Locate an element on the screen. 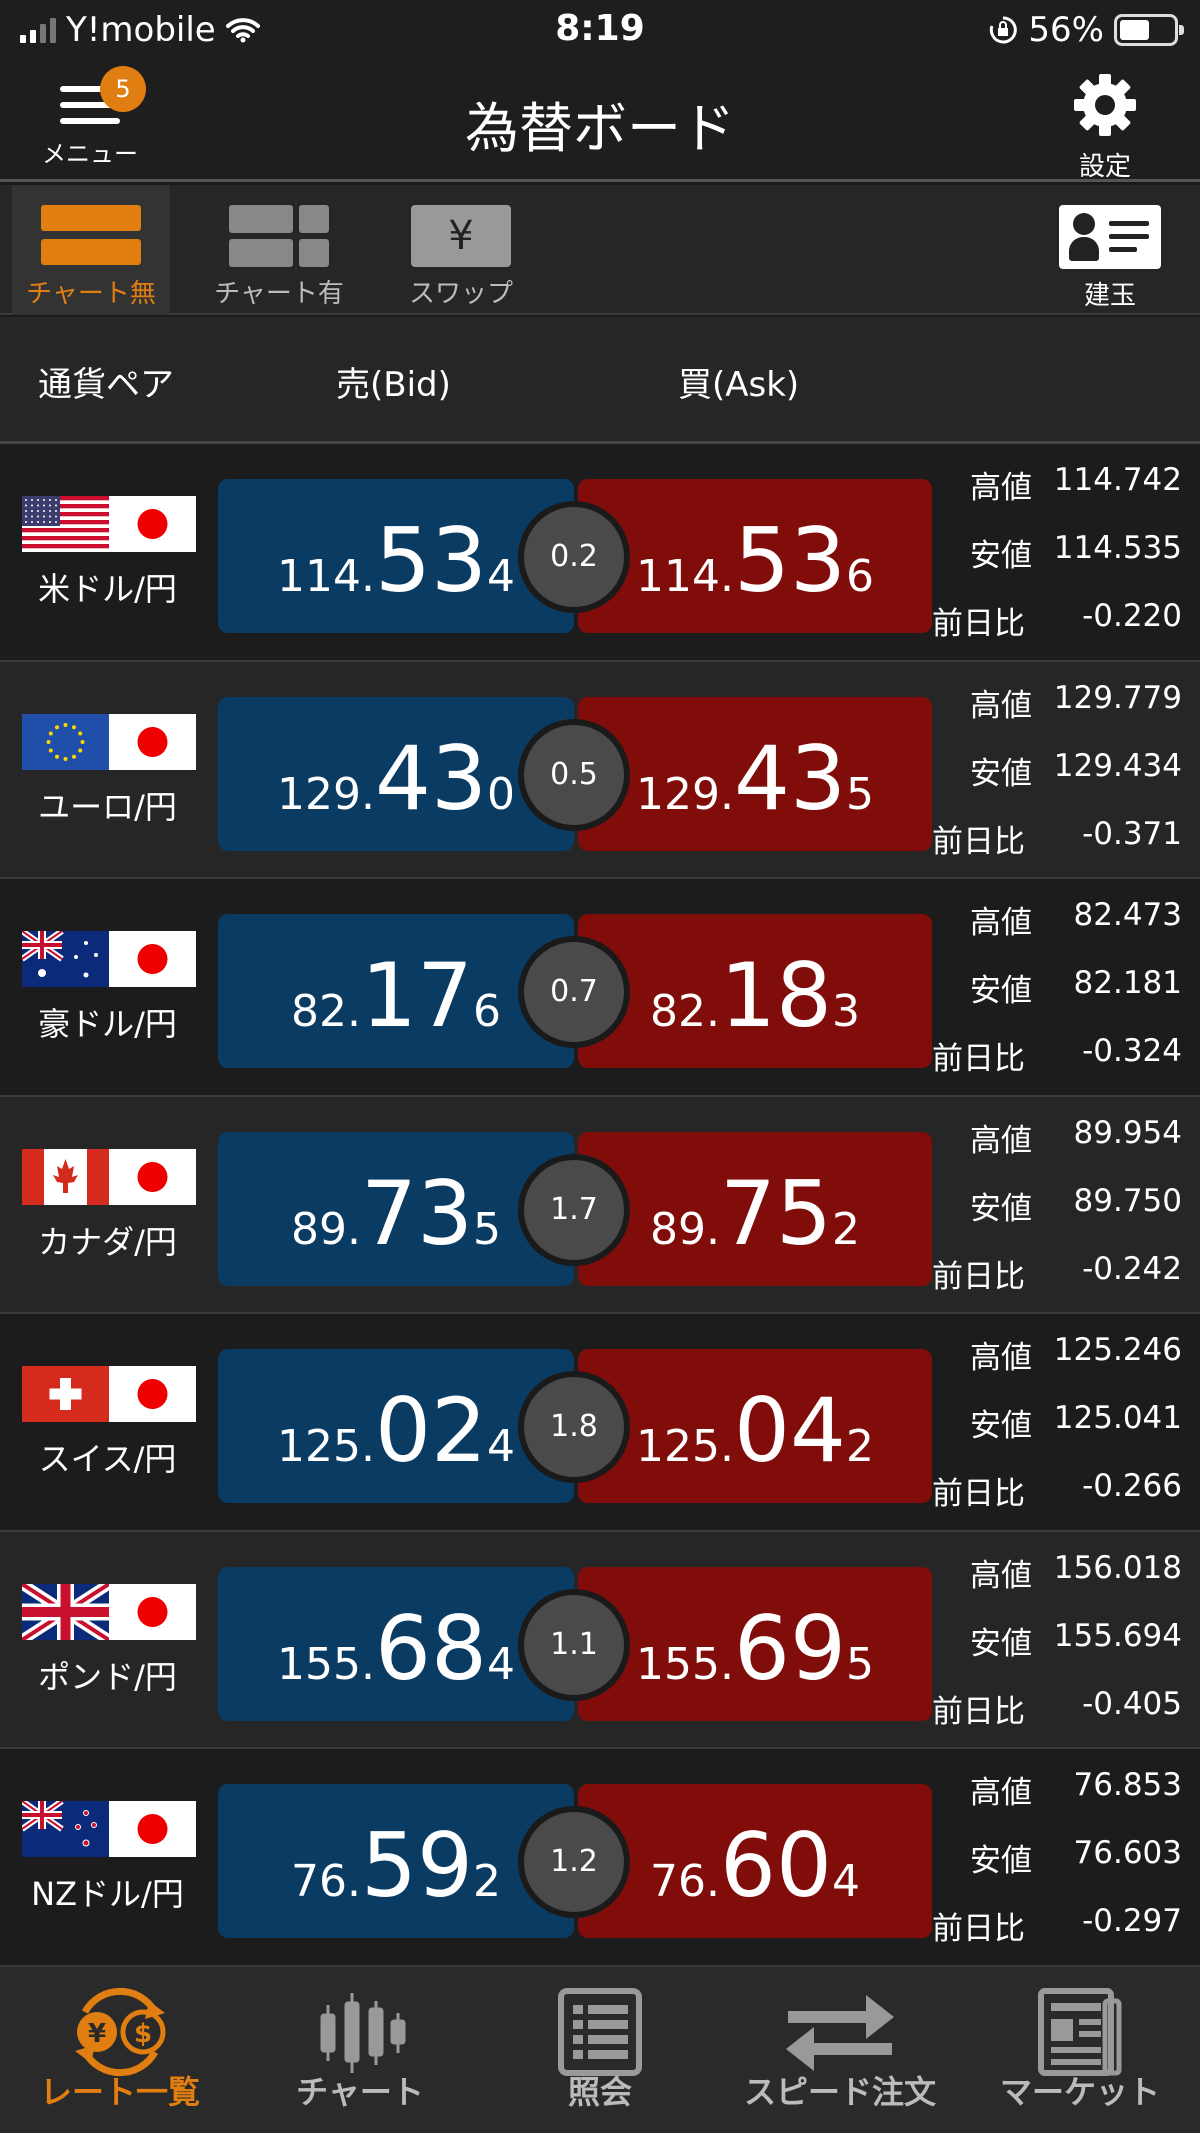  low-stat: 安値 114.535 is located at coordinates (1059, 552).